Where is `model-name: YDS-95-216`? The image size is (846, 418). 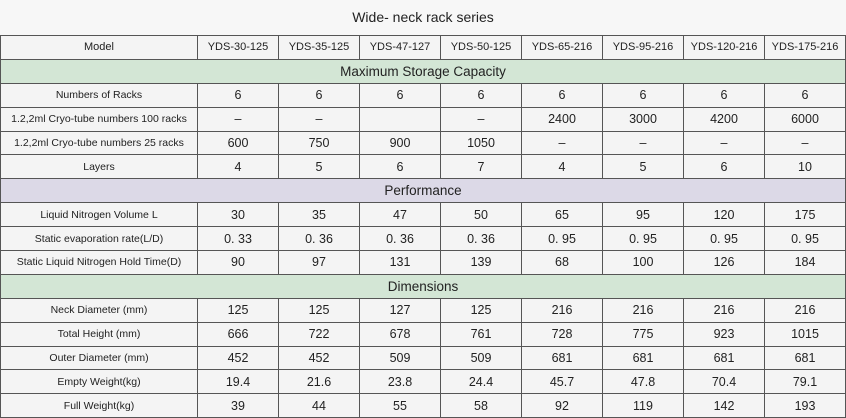 model-name: YDS-95-216 is located at coordinates (643, 47).